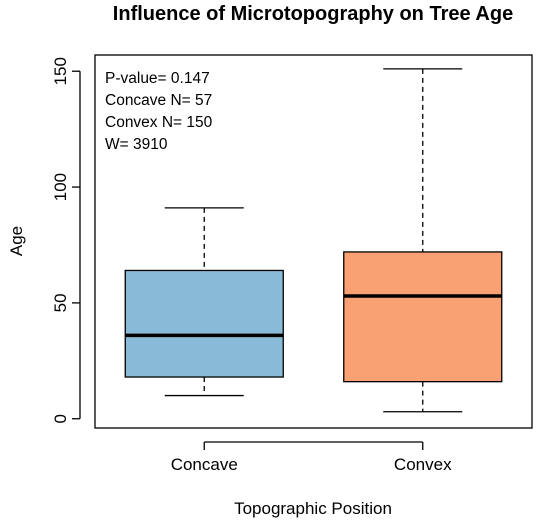  Describe the element at coordinates (423, 464) in the screenshot. I see `x-tick-label: Convex` at that location.